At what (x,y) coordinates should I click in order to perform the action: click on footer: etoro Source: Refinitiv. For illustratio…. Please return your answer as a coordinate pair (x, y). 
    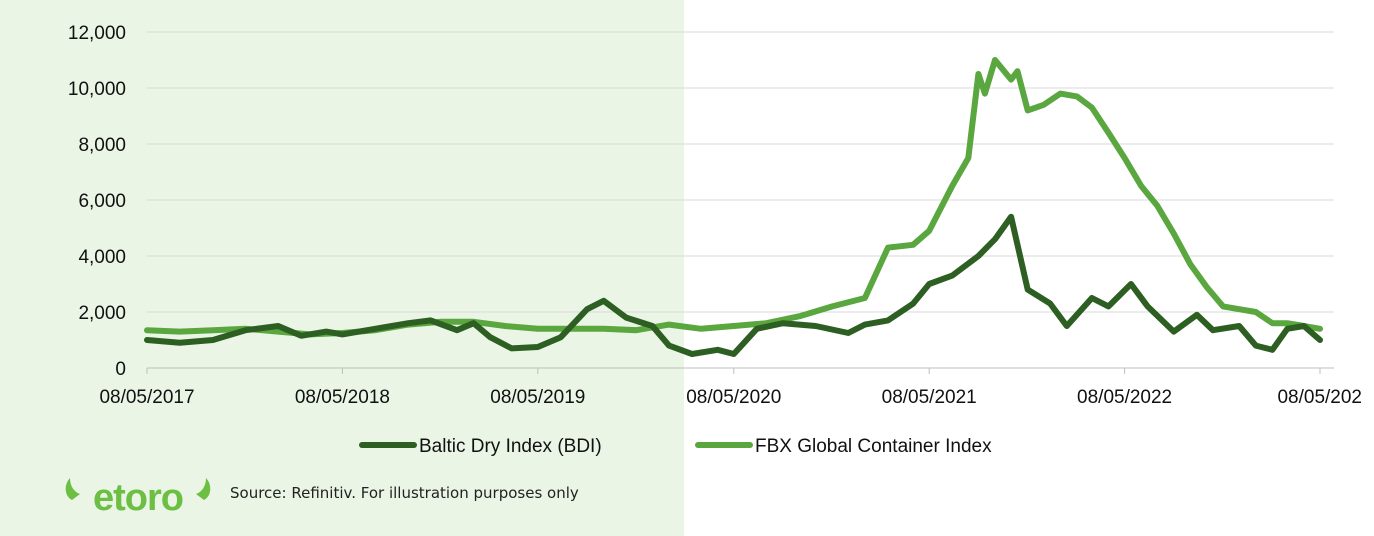
    Looking at the image, I should click on (320, 493).